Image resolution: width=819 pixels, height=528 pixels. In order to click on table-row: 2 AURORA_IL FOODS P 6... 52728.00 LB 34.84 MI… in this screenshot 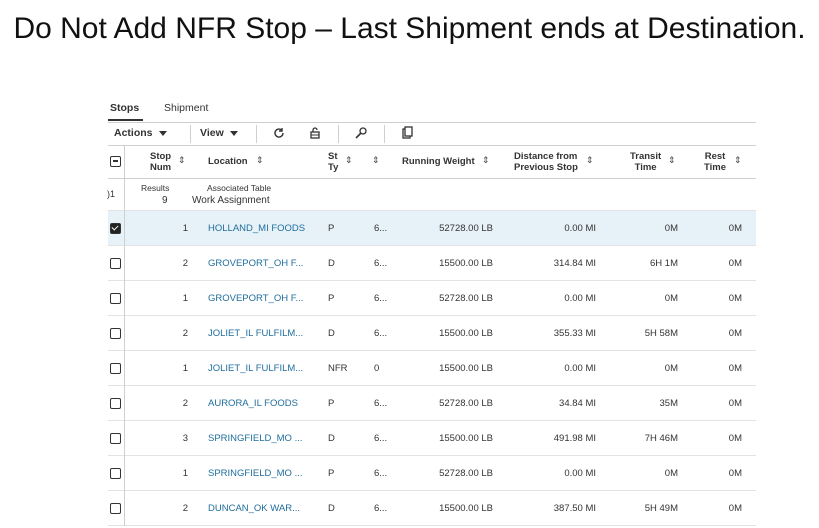, I will do `click(432, 403)`.